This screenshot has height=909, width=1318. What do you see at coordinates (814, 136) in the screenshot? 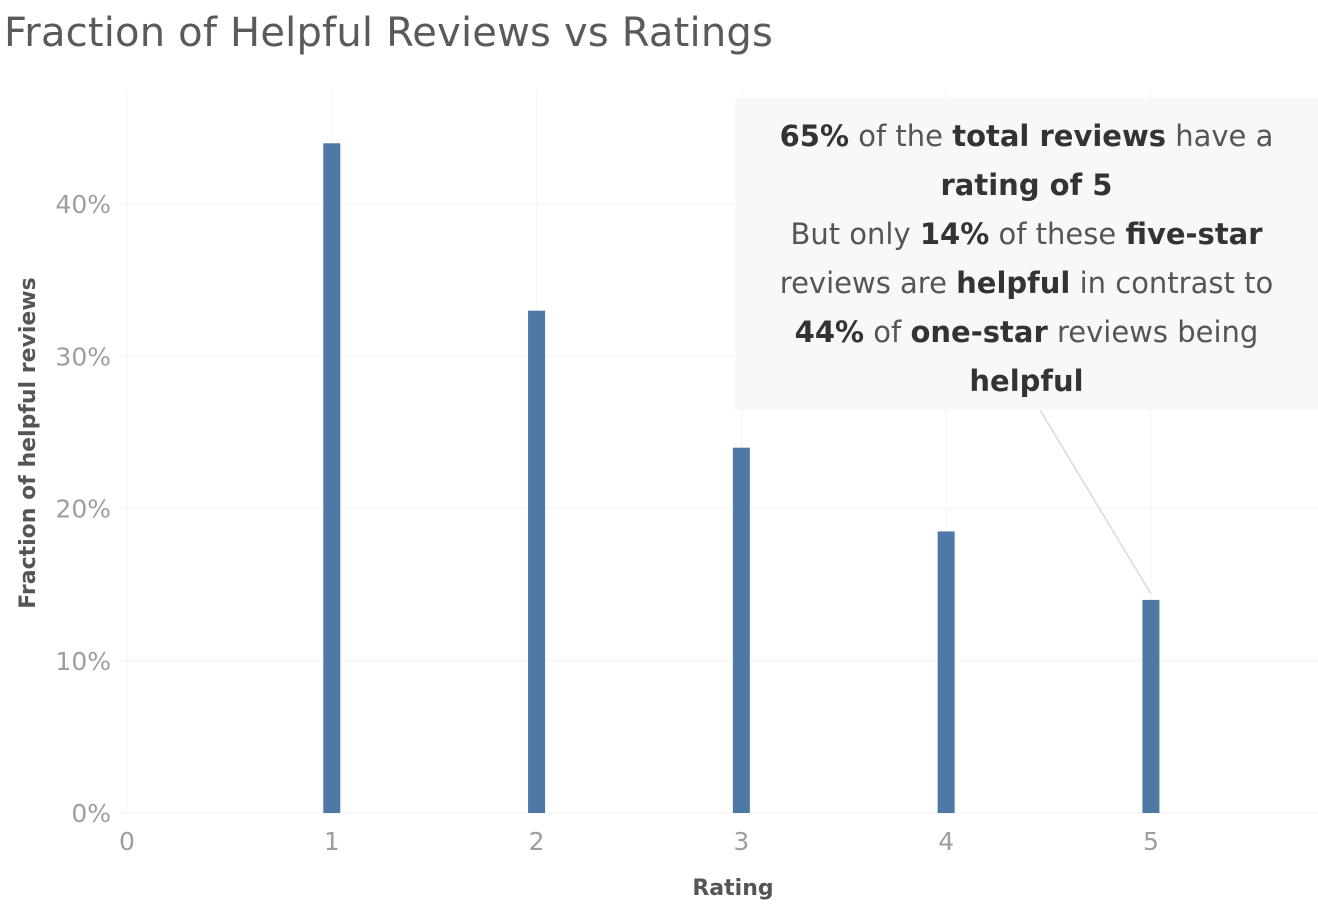
I see `annotation-emphasis: 65%` at bounding box center [814, 136].